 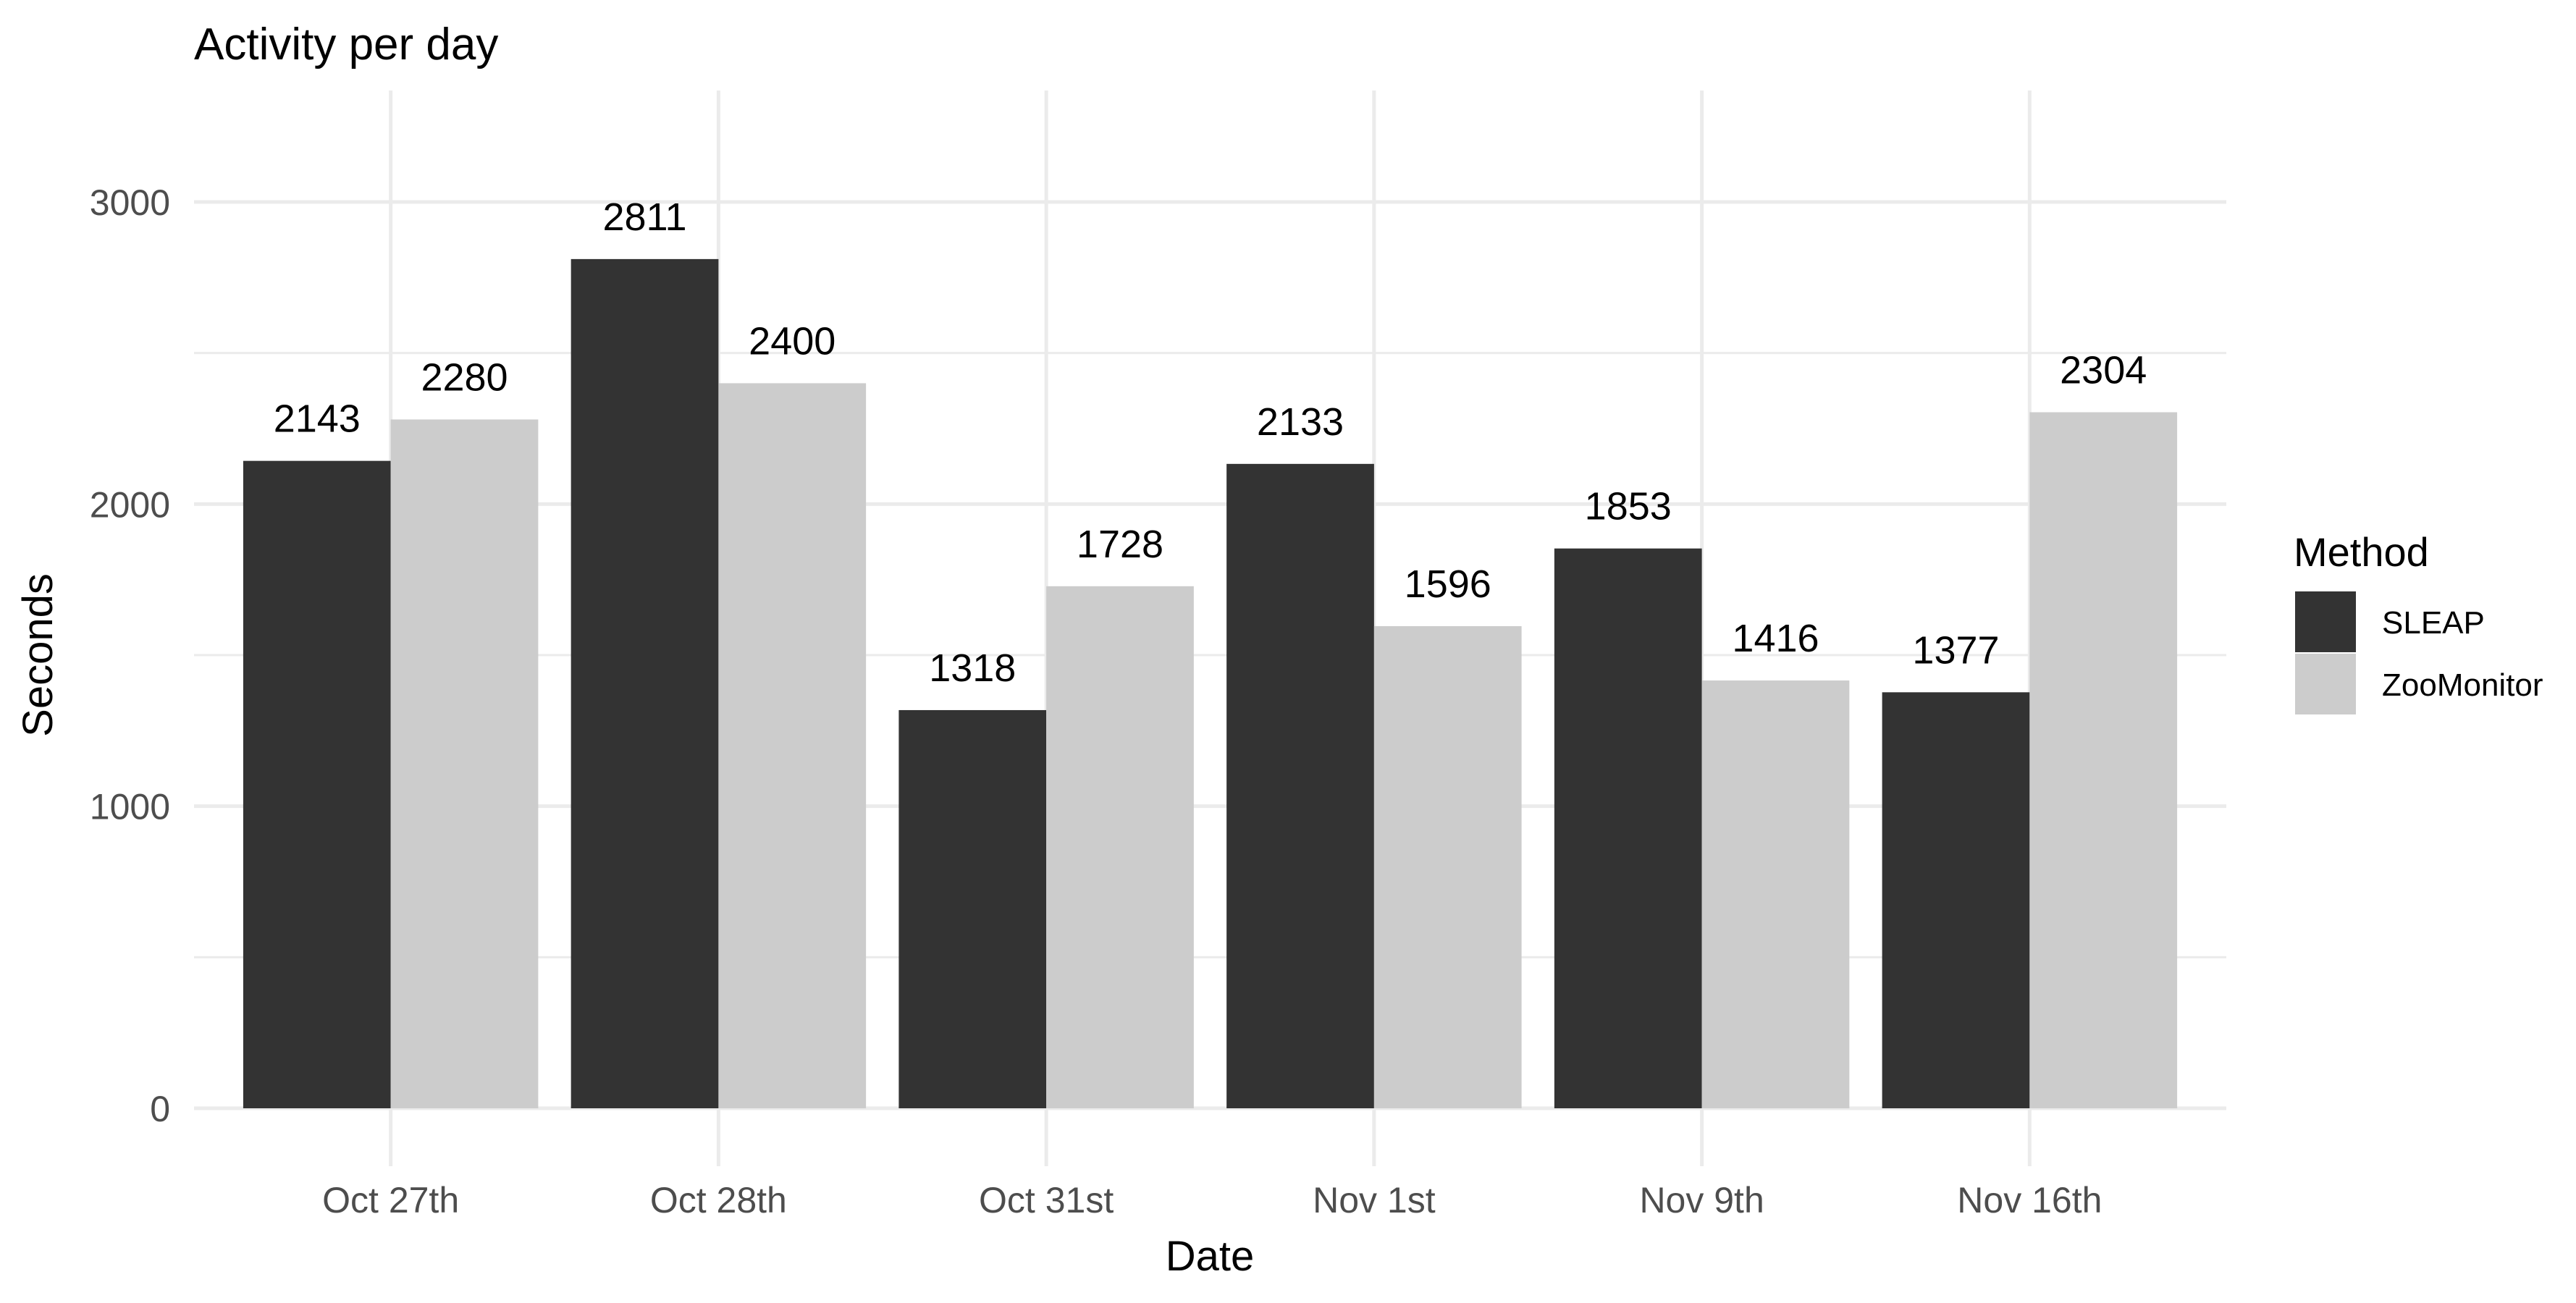 I want to click on legend-label: SLEAP, so click(x=2433, y=623).